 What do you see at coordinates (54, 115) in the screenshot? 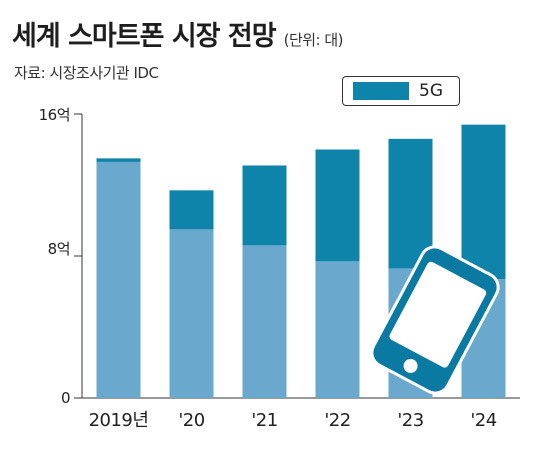
I see `y-tick-label: 16억` at bounding box center [54, 115].